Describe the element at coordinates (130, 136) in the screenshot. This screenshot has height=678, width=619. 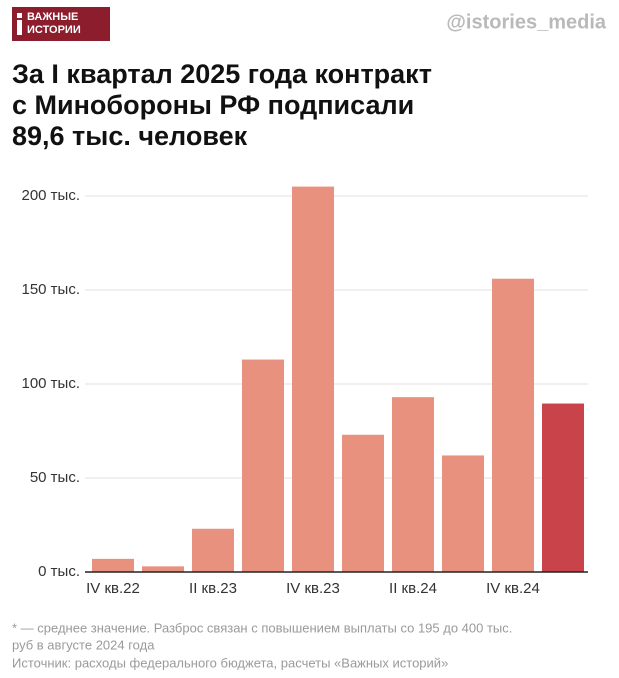
I see `chart-title: 89,6 тыс. человек` at that location.